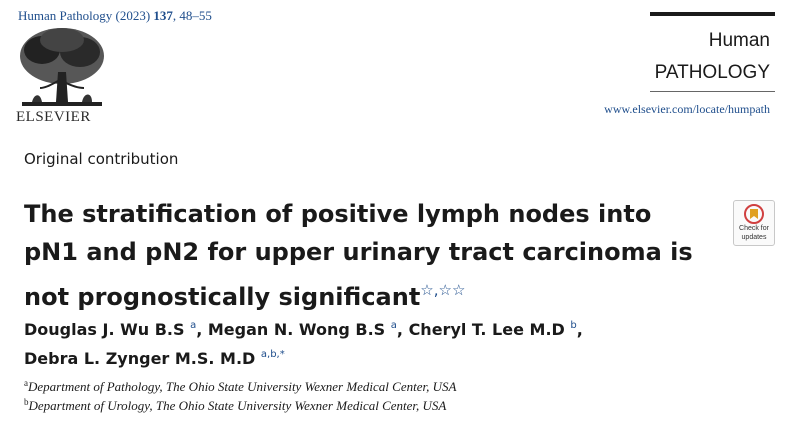 This screenshot has width=800, height=424. Describe the element at coordinates (26, 402) in the screenshot. I see `affiliation-mark: b` at that location.